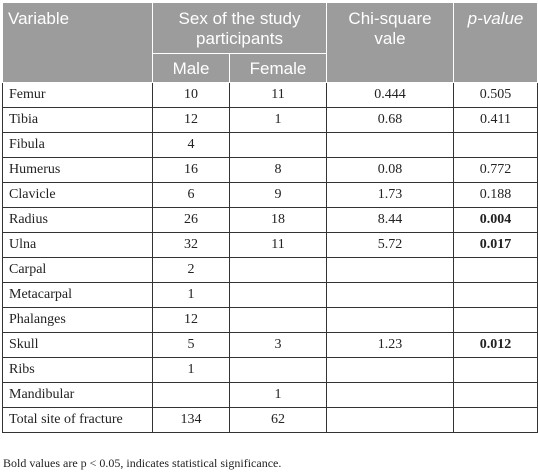  I want to click on cell-chi-square: 0.444, so click(390, 95).